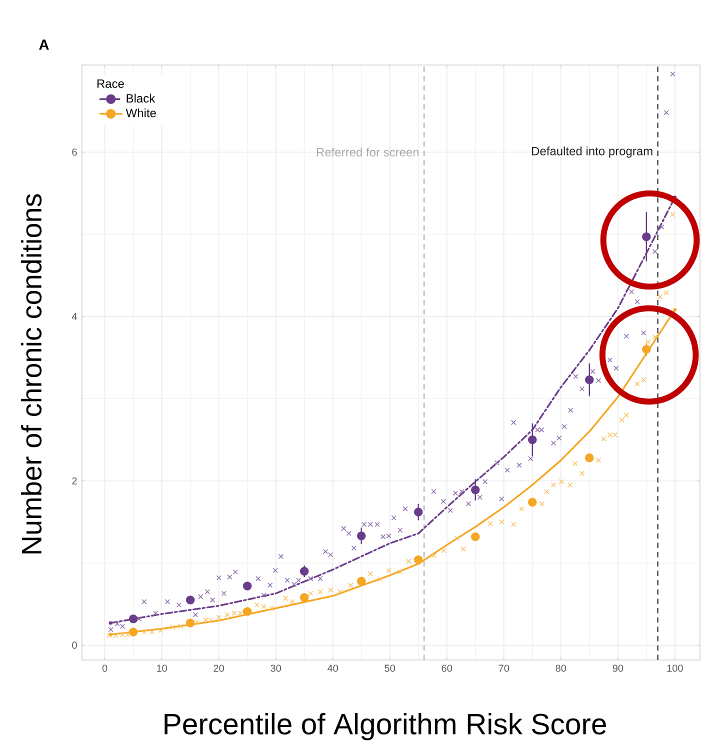 The height and width of the screenshot is (752, 718). Describe the element at coordinates (219, 668) in the screenshot. I see `x-tick-label: 20` at that location.